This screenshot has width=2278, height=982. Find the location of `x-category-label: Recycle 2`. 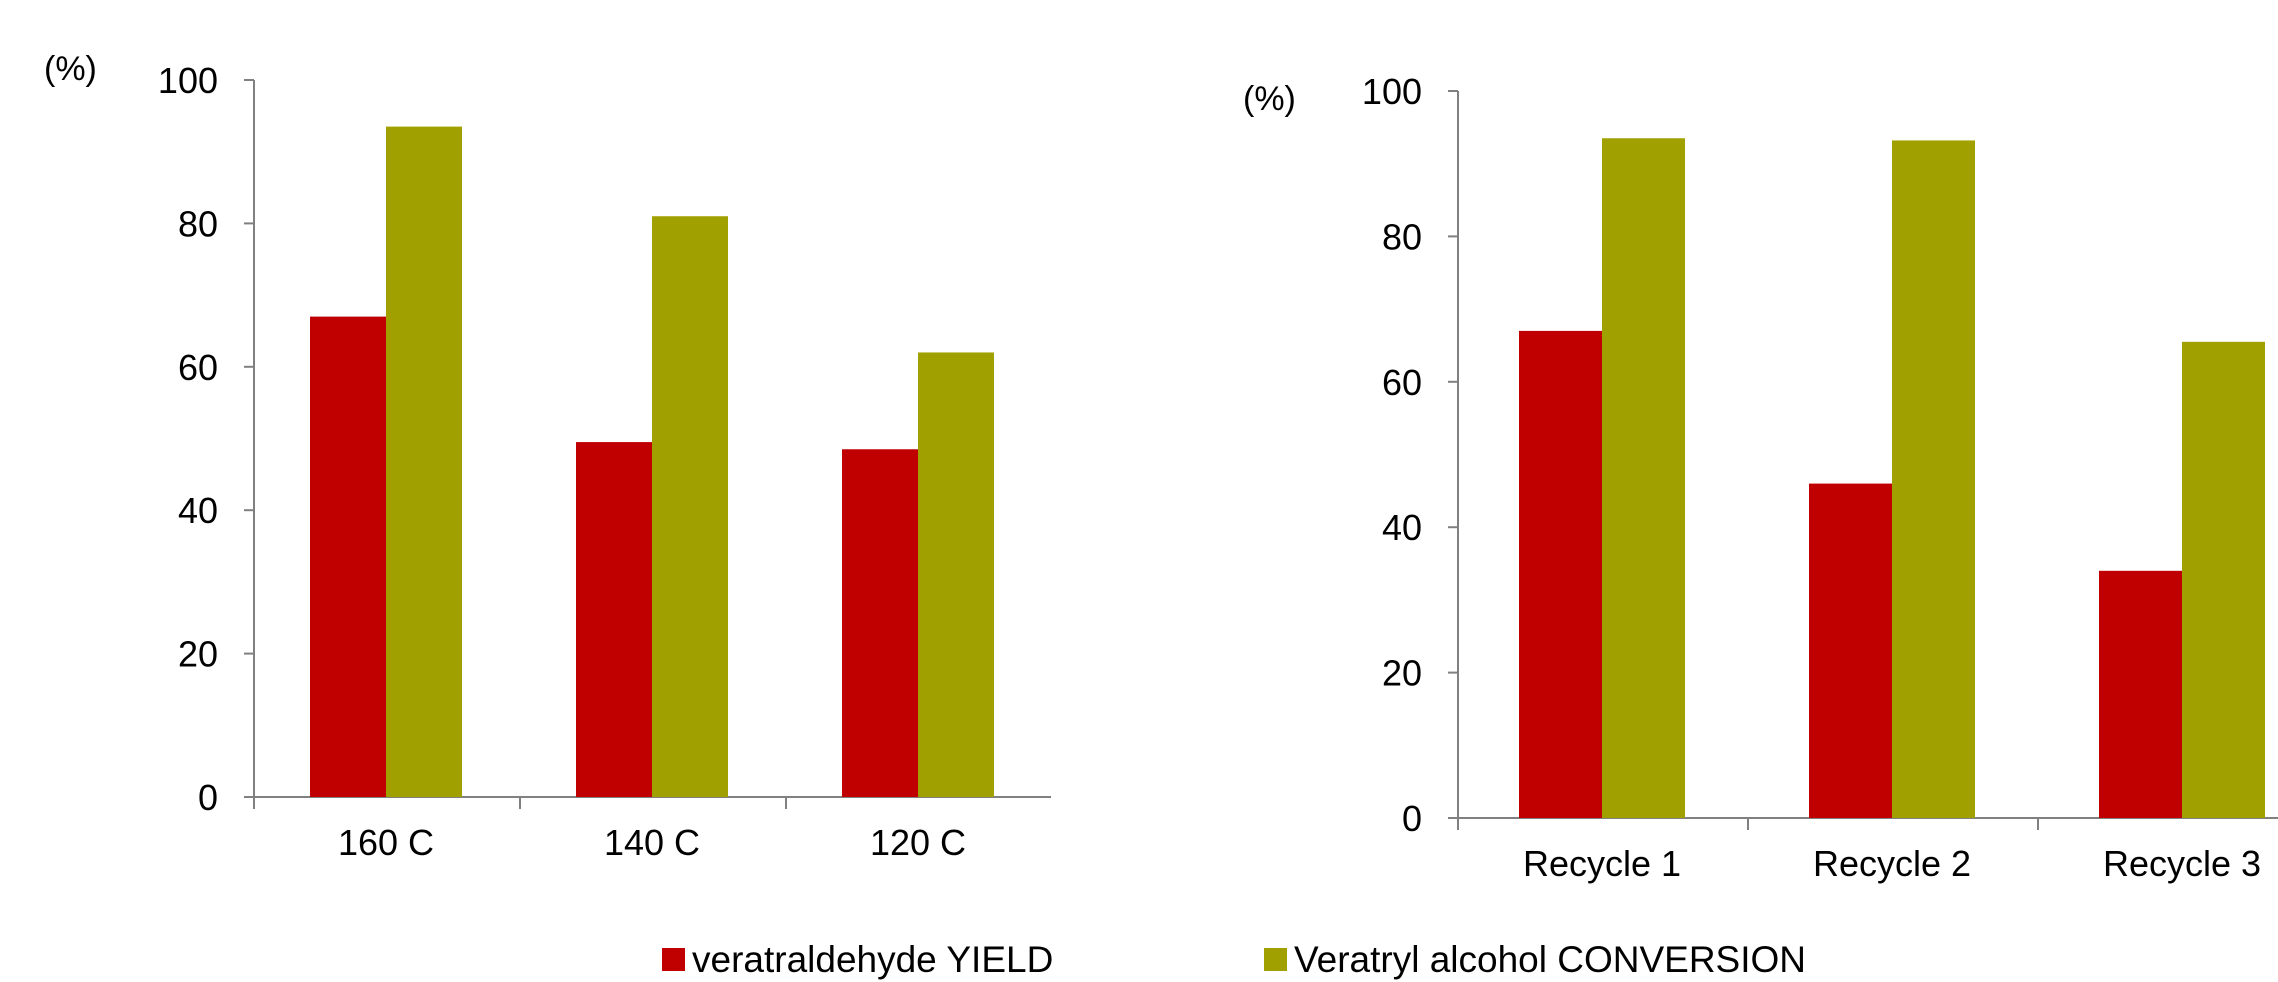

x-category-label: Recycle 2 is located at coordinates (1892, 863).